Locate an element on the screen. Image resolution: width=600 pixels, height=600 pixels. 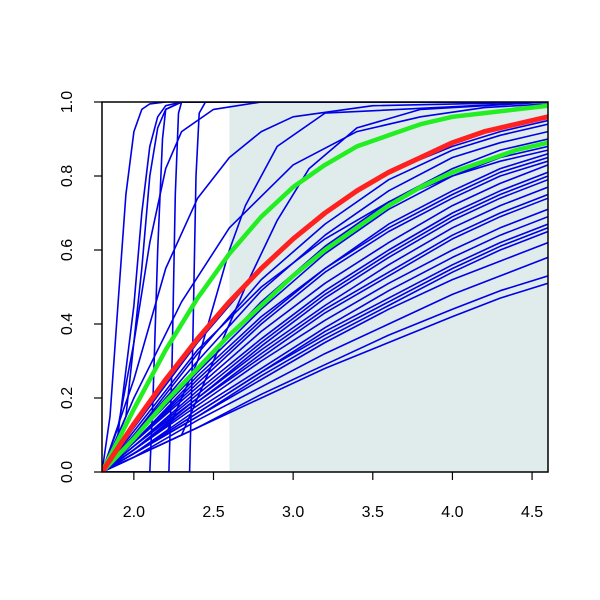
y-tick-label: 1.0 is located at coordinates (67, 102).